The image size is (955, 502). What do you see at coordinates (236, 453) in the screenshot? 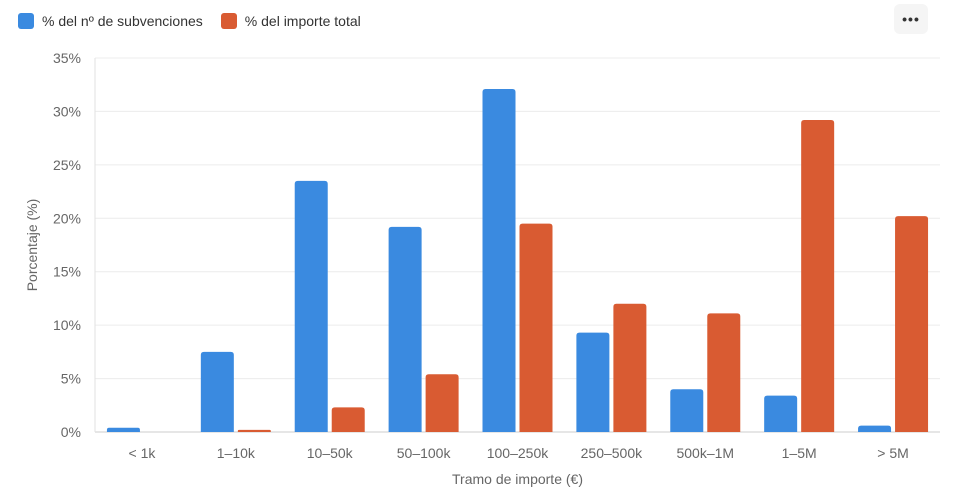
I see `x-tick-label: 1–10k` at bounding box center [236, 453].